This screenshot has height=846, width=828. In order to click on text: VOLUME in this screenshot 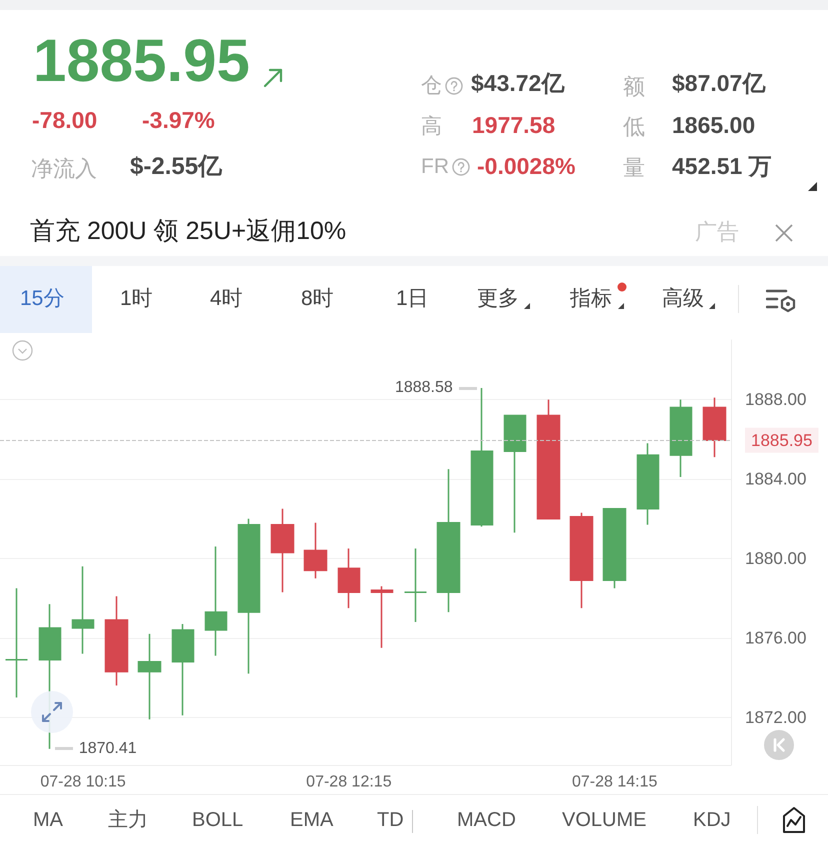, I will do `click(604, 820)`.